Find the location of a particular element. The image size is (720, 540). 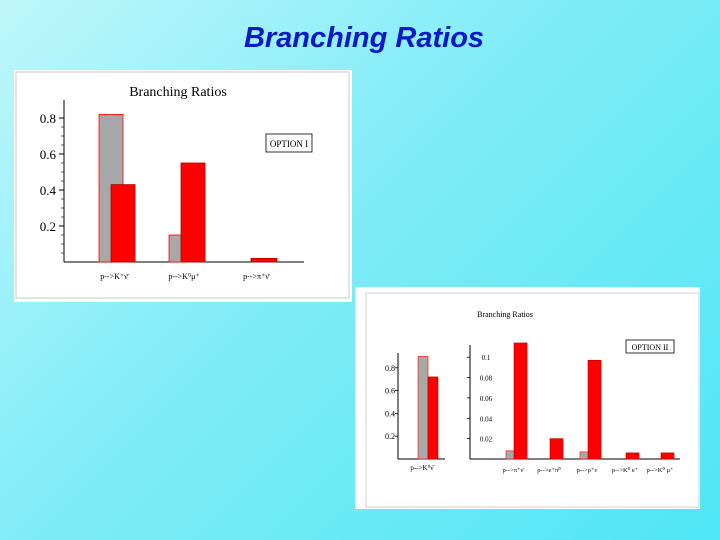

y-tick-label: 0.8 is located at coordinates (48, 118).